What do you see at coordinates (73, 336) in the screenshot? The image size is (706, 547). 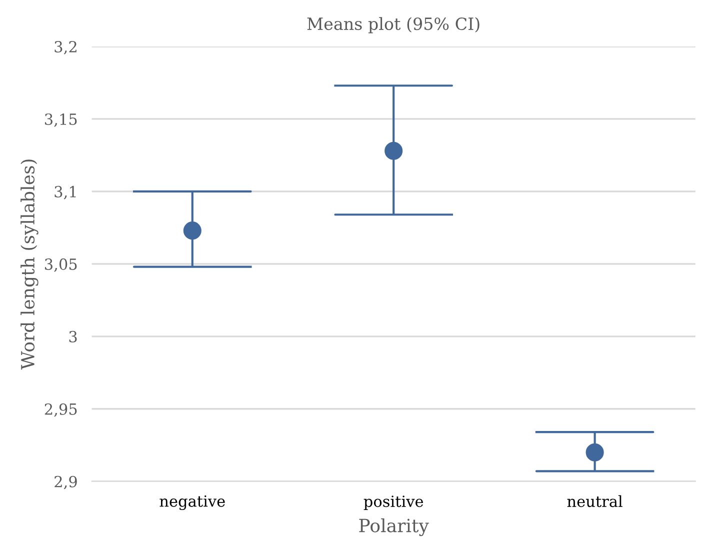 I see `y-tick-label: 3` at bounding box center [73, 336].